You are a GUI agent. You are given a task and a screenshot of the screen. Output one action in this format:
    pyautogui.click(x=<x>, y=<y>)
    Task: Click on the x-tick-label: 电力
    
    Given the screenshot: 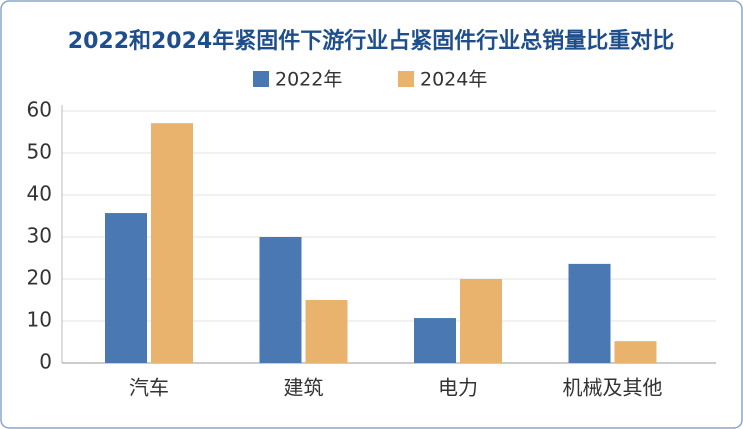 What is the action you would take?
    pyautogui.click(x=458, y=388)
    